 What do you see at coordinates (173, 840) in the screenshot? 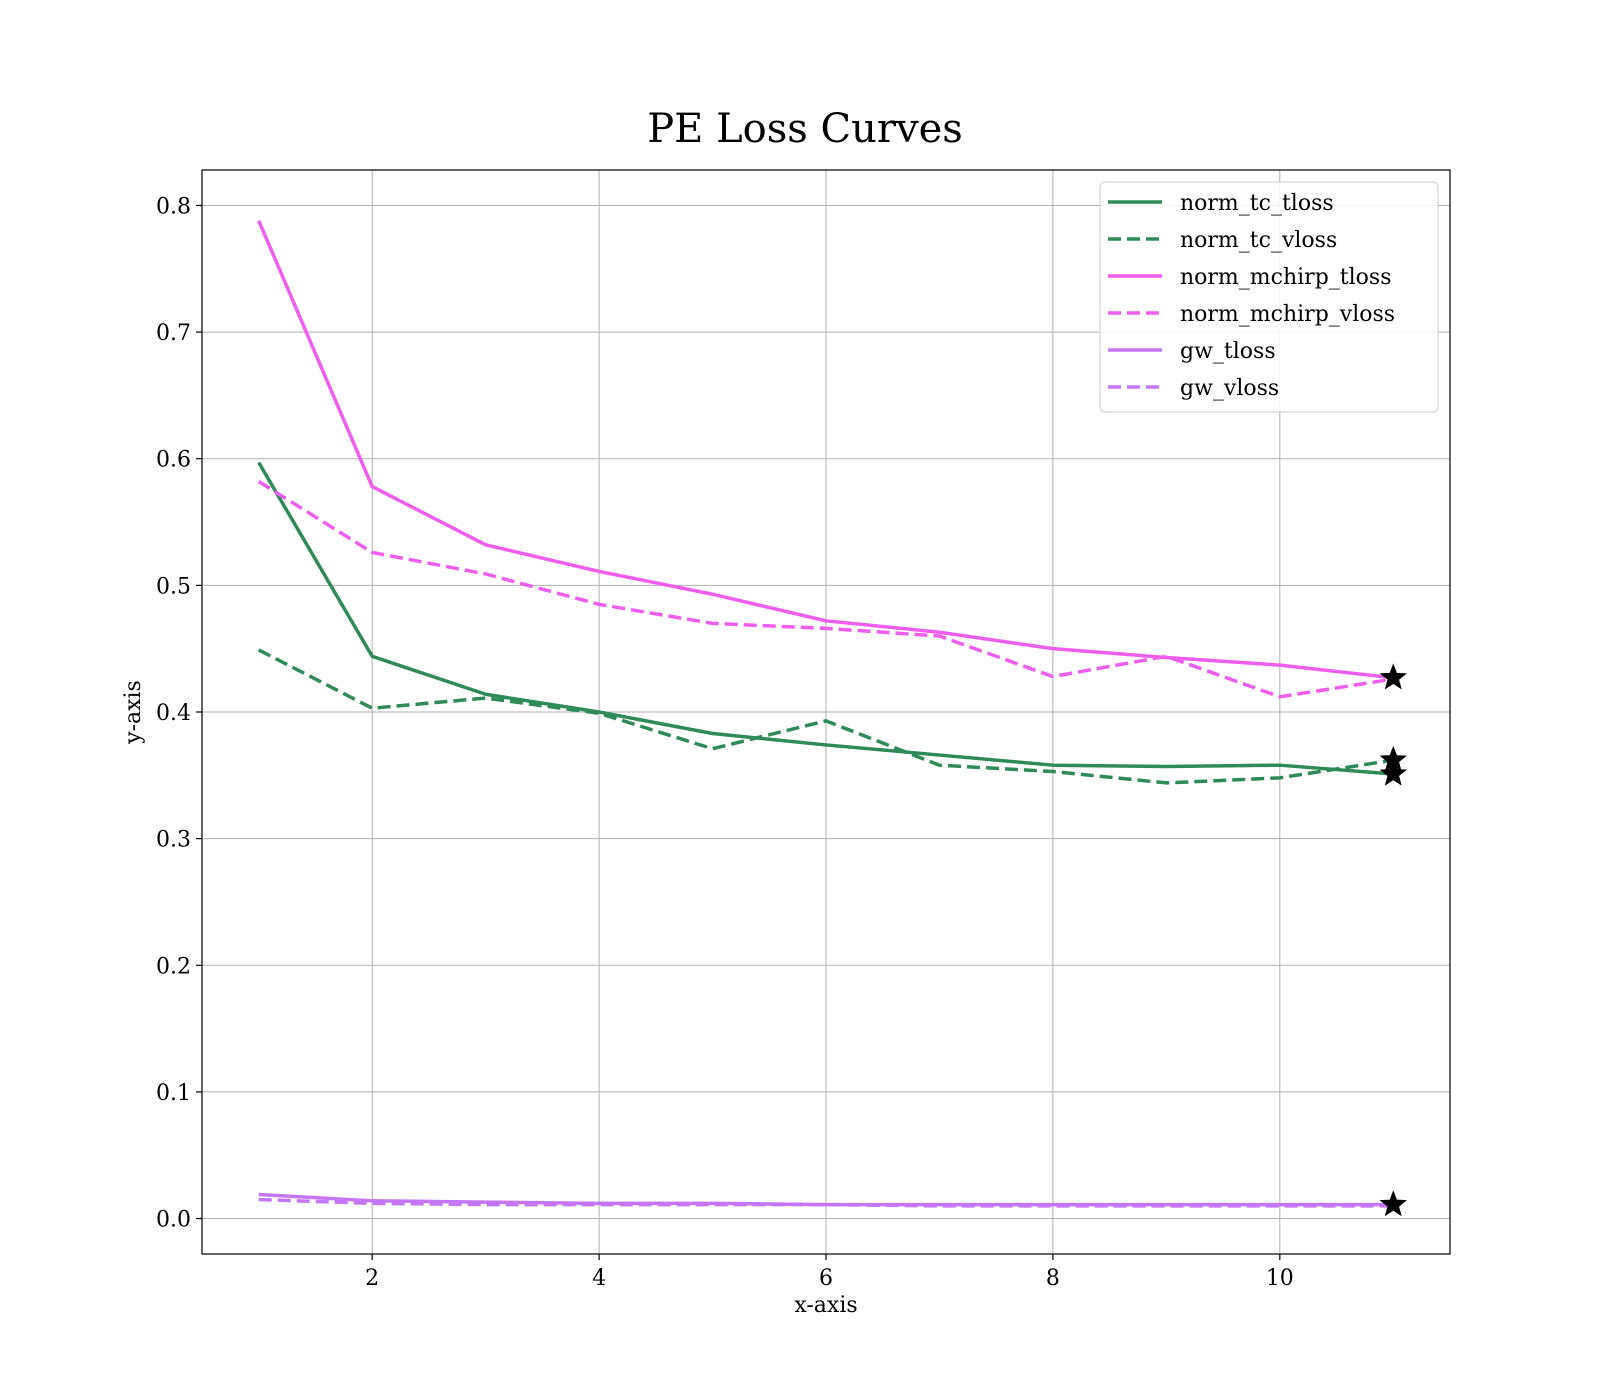
I see `y-tick-label: 0.3` at bounding box center [173, 840].